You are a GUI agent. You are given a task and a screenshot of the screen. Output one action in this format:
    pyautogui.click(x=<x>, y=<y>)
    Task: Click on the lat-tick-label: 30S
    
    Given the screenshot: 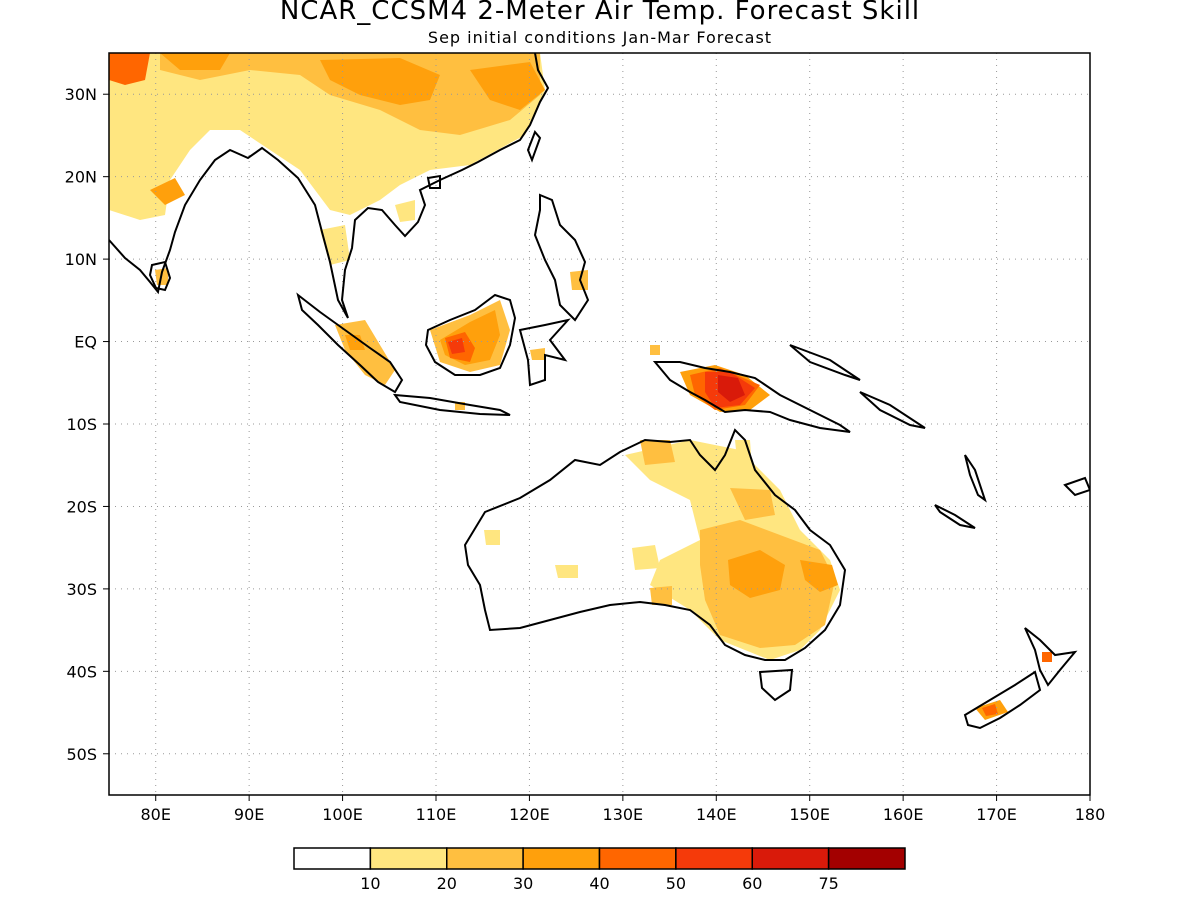 What is the action you would take?
    pyautogui.click(x=81, y=589)
    